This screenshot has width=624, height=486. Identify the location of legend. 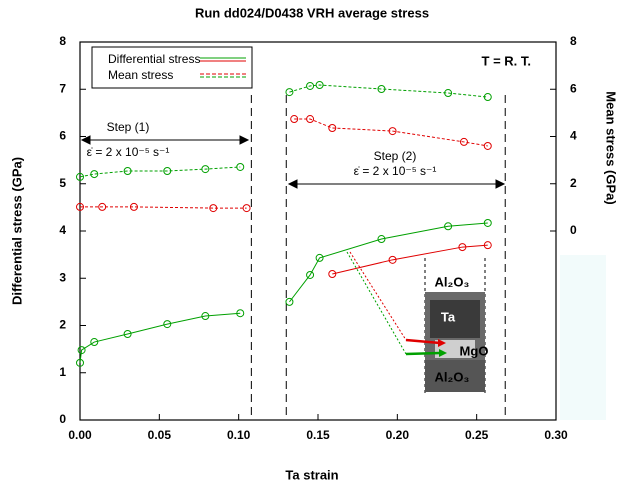
(172, 67).